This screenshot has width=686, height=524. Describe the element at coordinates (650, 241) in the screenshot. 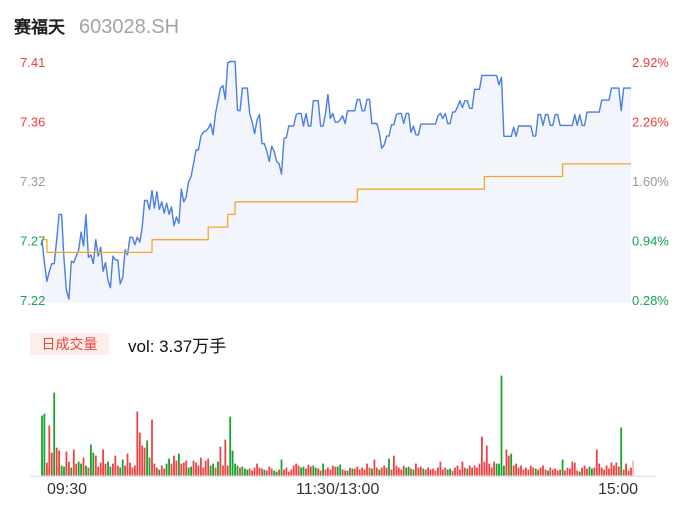

I see `svg-text: 0.94%` at that location.